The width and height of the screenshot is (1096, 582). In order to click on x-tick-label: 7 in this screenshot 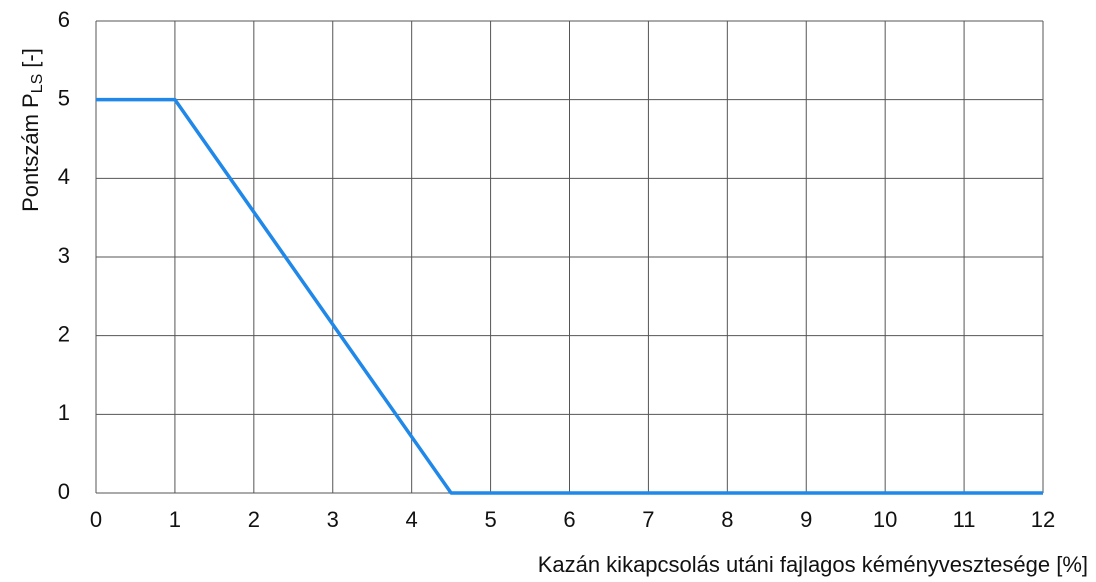, I will do `click(648, 519)`.